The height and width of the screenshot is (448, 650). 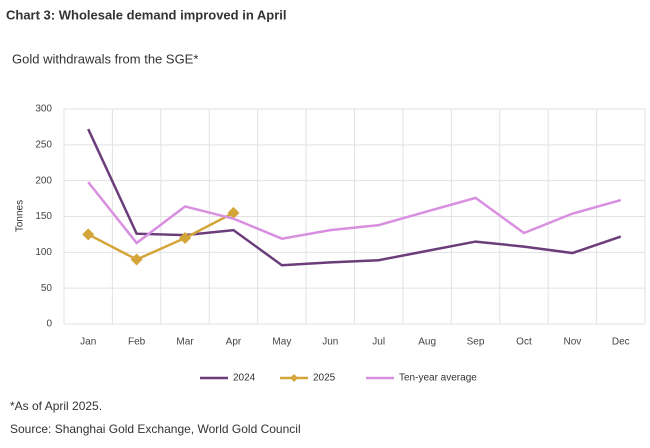 What do you see at coordinates (43, 144) in the screenshot?
I see `y-tick-label: 250` at bounding box center [43, 144].